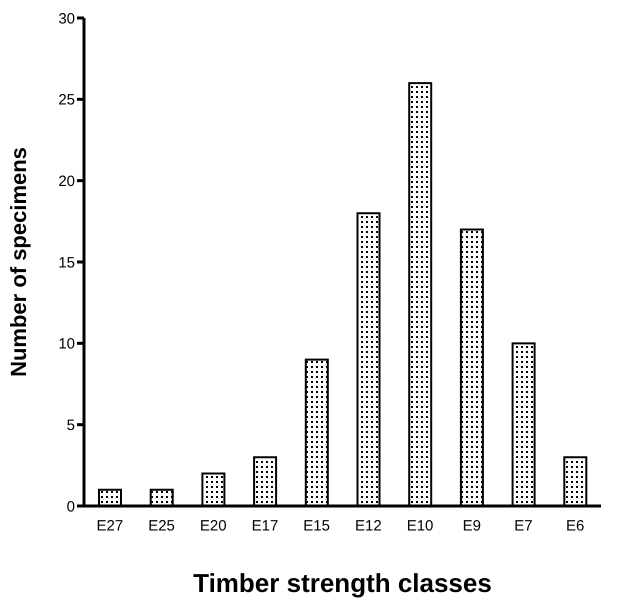  I want to click on y-tick-label: 5, so click(70, 425).